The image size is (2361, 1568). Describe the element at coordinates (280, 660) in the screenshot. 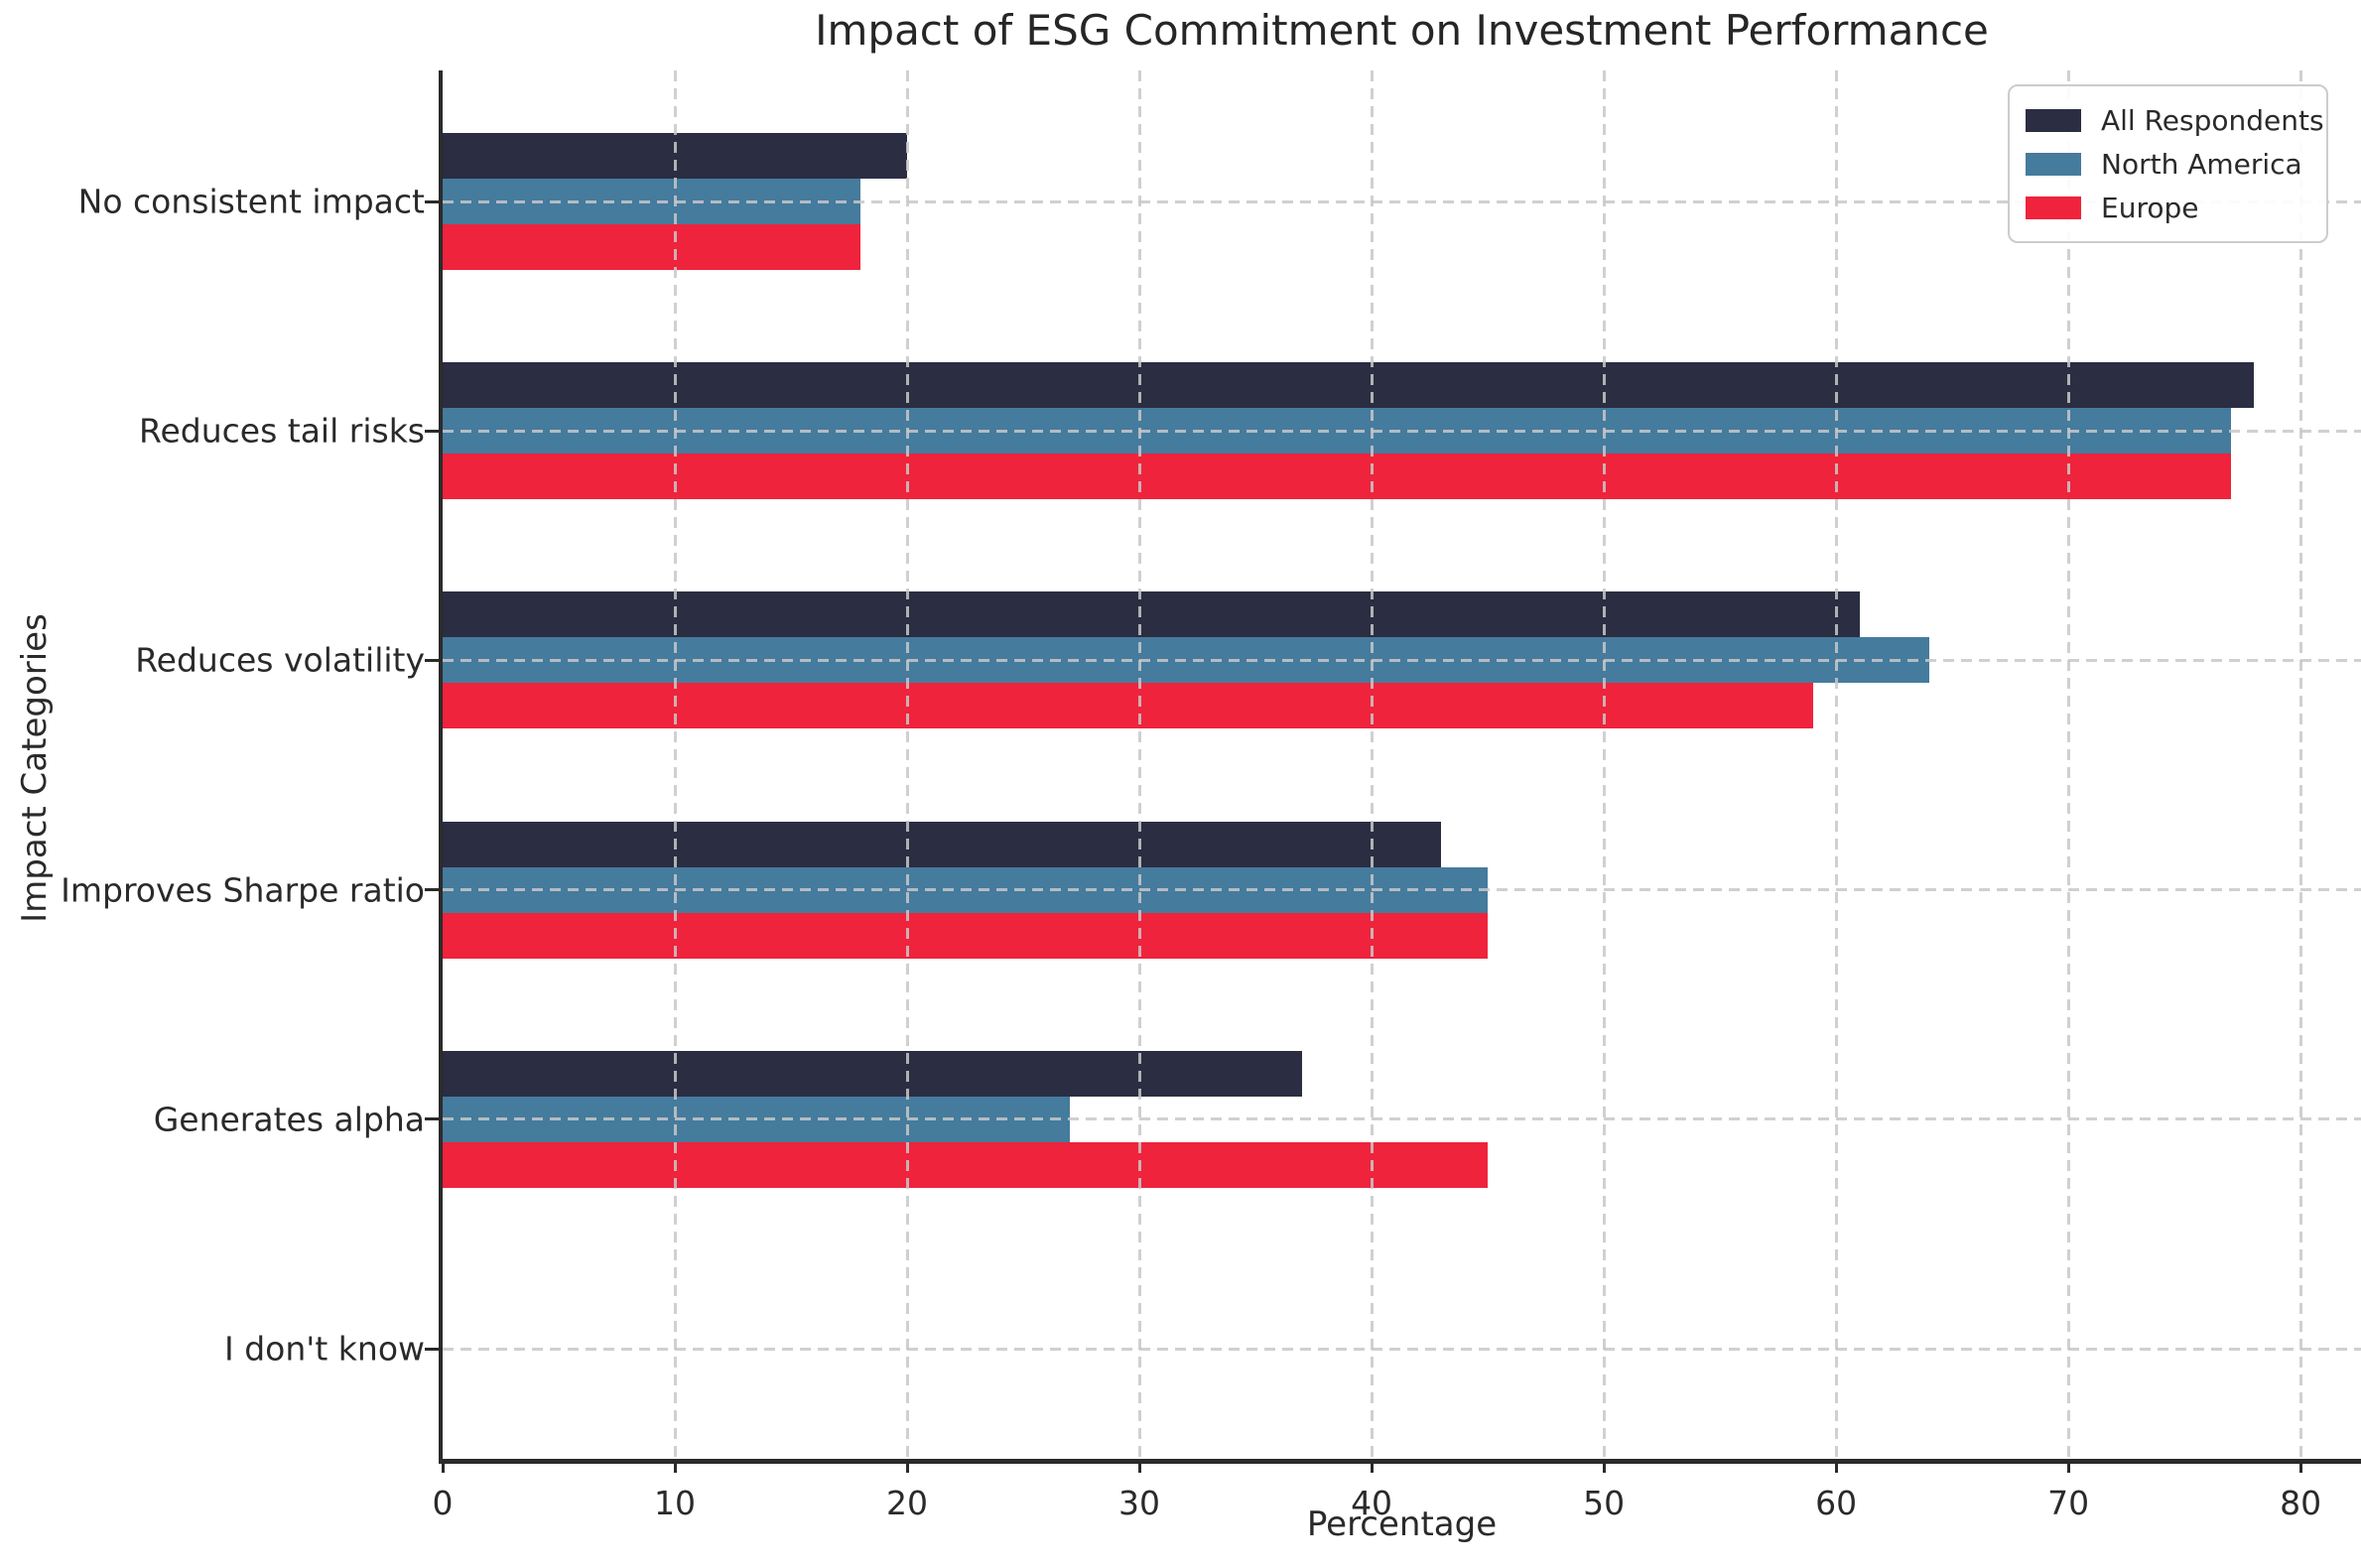

I see `category-label-reduces-volatility: Reduces volatility` at that location.